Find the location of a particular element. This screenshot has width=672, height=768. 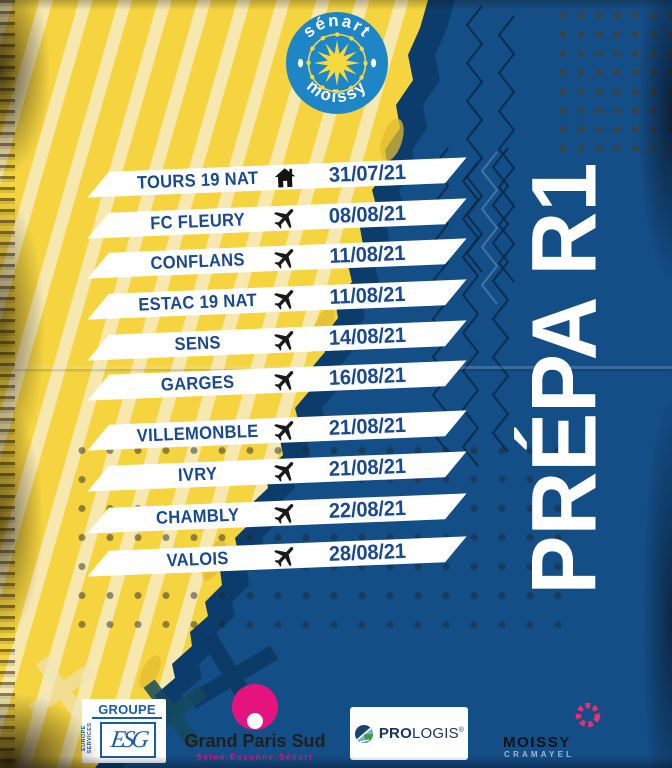

moissy-swirl-icon is located at coordinates (588, 715).